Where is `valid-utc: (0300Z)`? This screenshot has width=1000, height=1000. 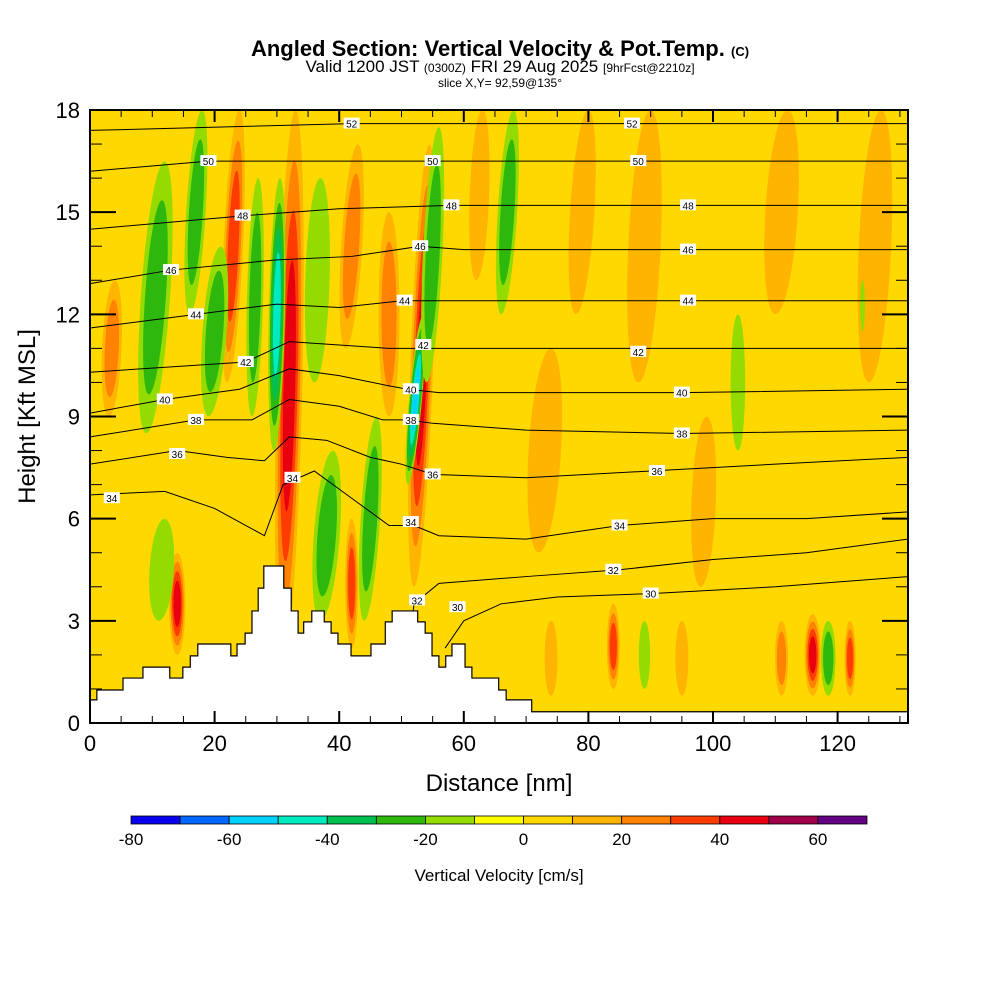 valid-utc: (0300Z) is located at coordinates (444, 68).